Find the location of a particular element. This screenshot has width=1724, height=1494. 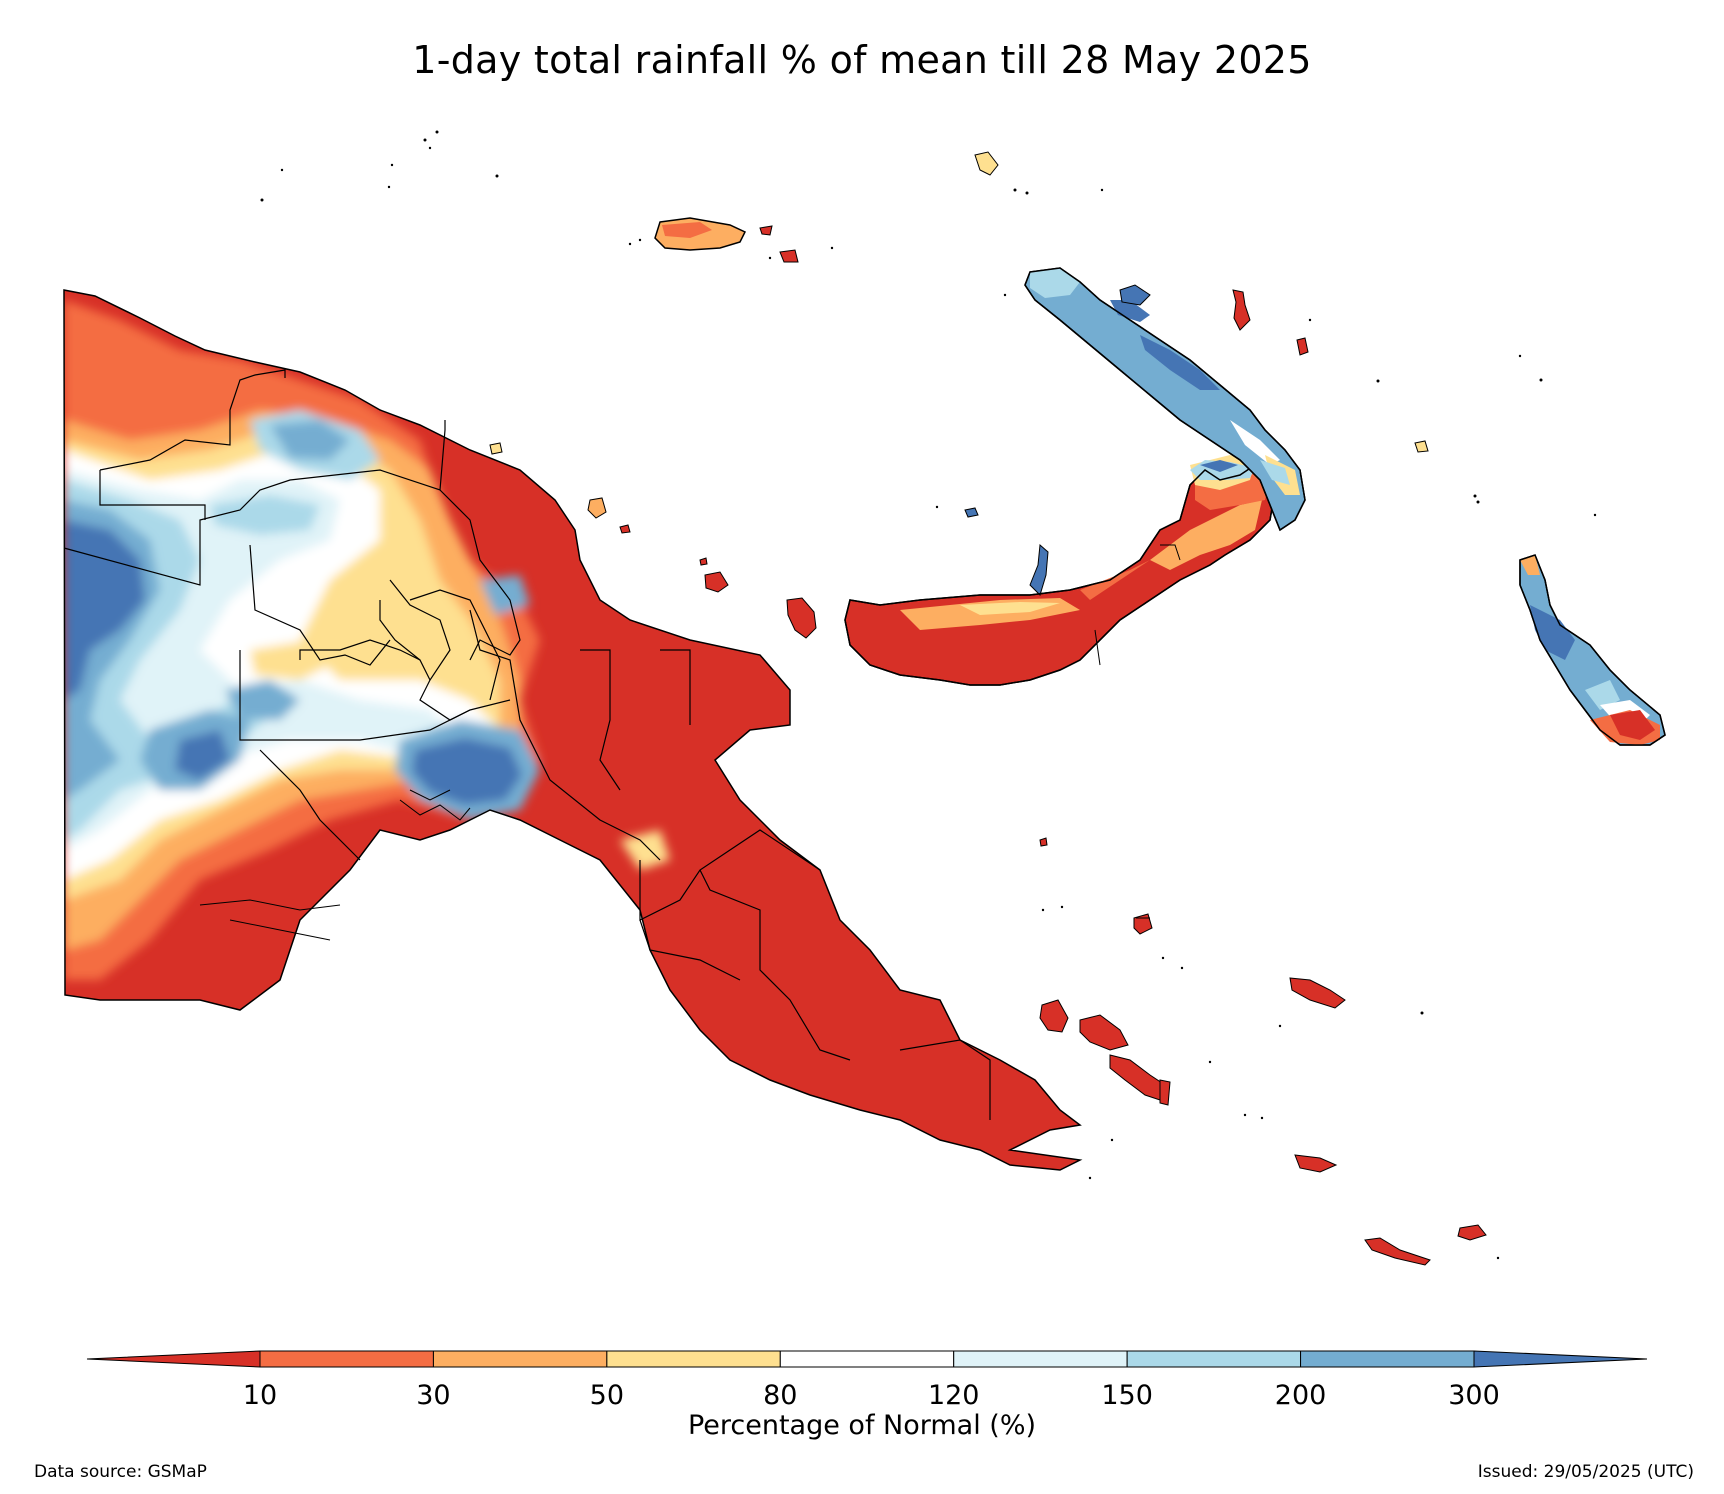

colorbar: 10 30 50 80 120 150 200 300 is located at coordinates (867, 1380).